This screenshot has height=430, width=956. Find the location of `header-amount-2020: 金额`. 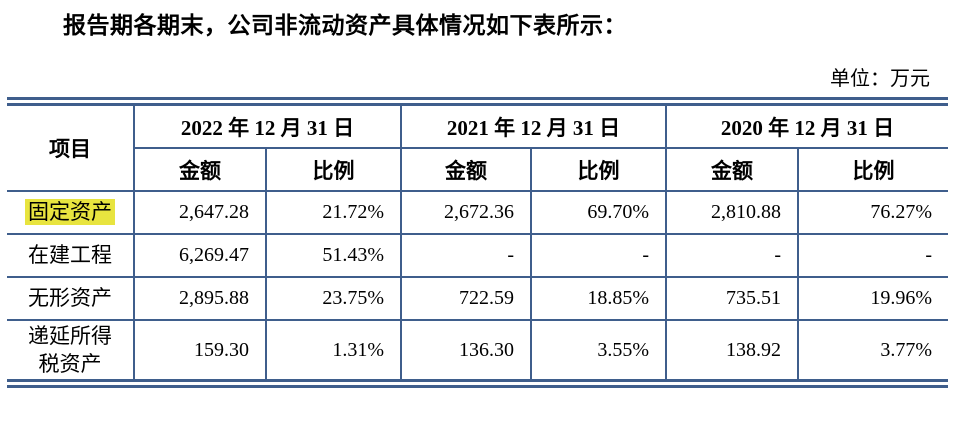

header-amount-2020: 金额 is located at coordinates (733, 170).